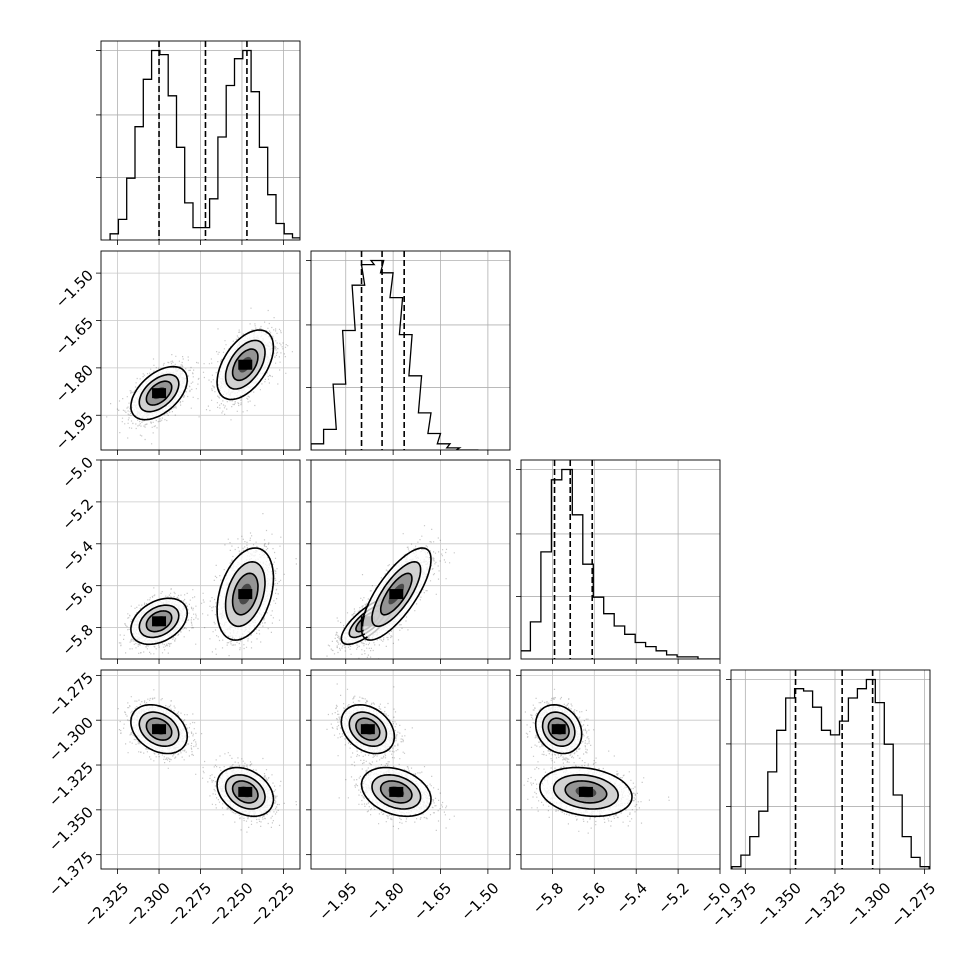 Image resolution: width=970 pixels, height=970 pixels. What do you see at coordinates (479, 901) in the screenshot?
I see `xtick-label-1-3: −1.50` at bounding box center [479, 901].